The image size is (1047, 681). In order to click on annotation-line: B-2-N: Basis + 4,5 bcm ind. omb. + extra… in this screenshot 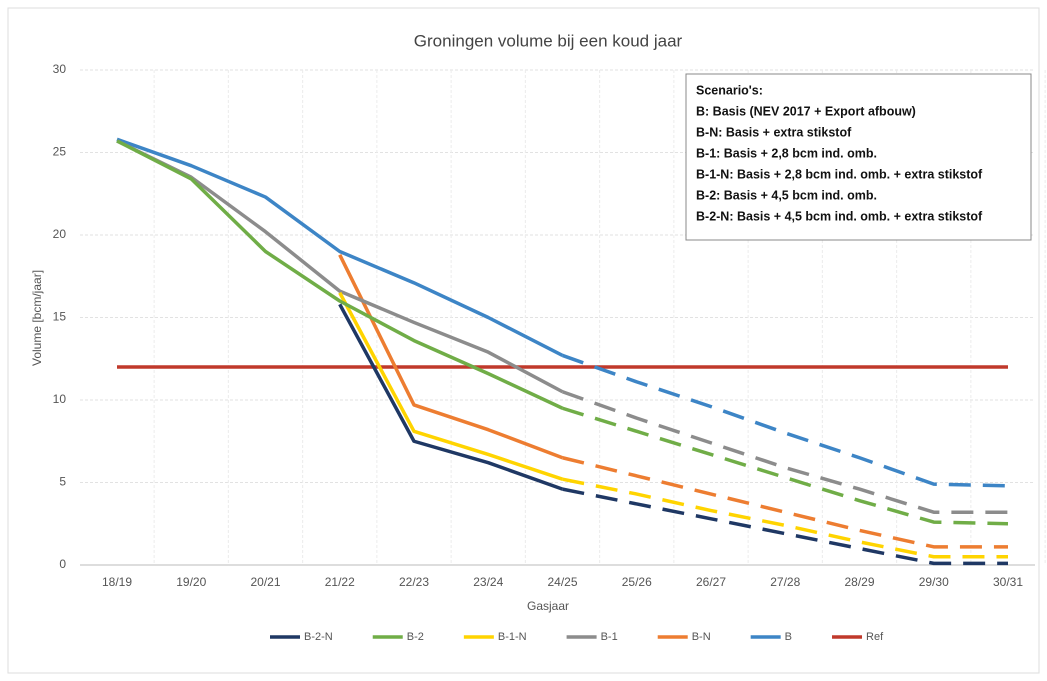, I will do `click(839, 216)`.